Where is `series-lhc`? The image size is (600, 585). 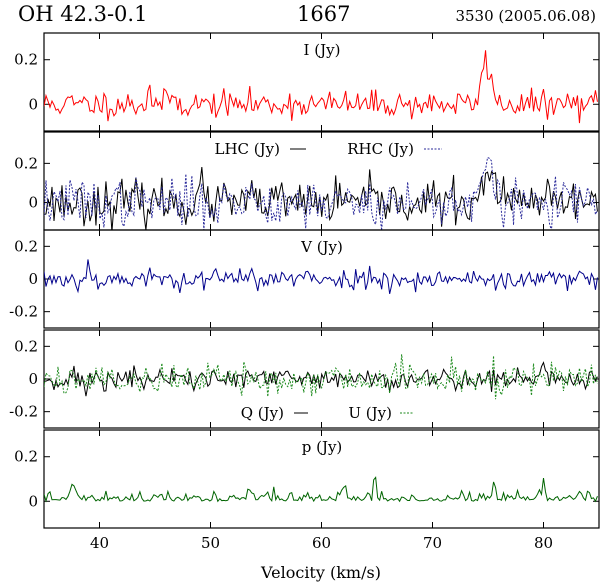
series-lhc is located at coordinates (321, 198).